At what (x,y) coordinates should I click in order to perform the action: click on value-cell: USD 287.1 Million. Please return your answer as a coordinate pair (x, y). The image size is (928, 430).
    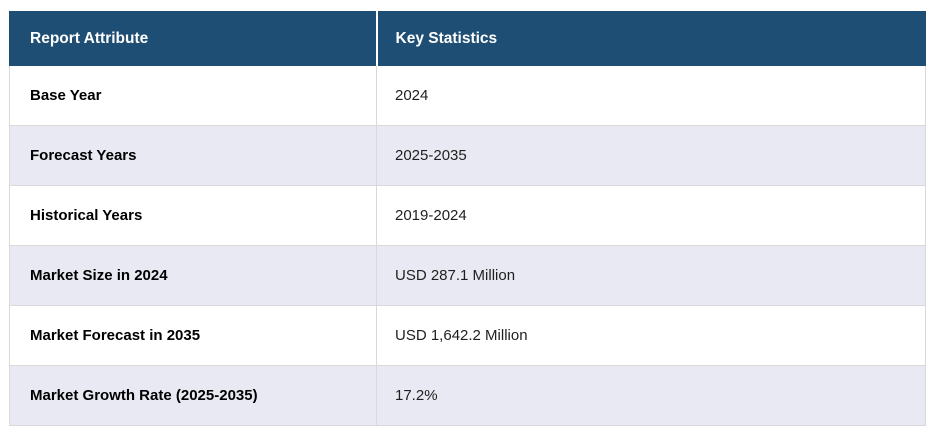
    Looking at the image, I should click on (651, 275).